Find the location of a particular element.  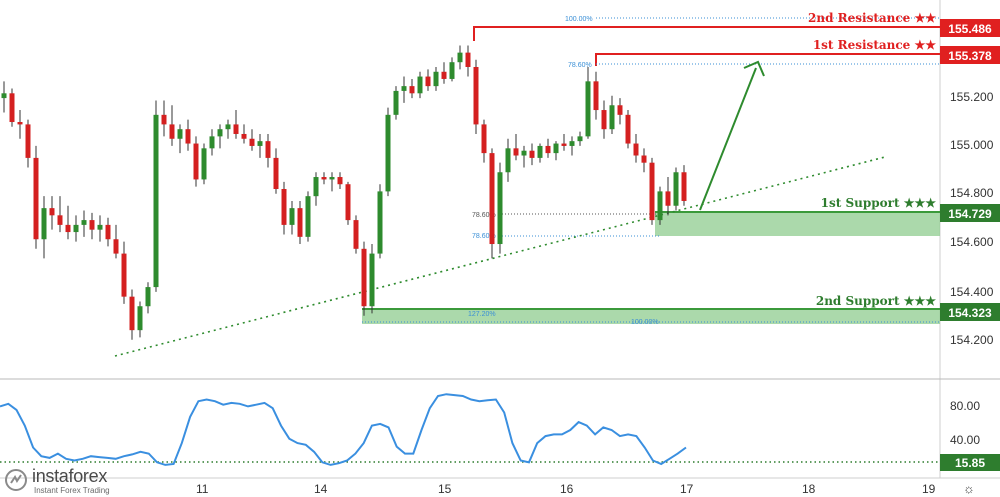

projection-arrowhead is located at coordinates (754, 68).